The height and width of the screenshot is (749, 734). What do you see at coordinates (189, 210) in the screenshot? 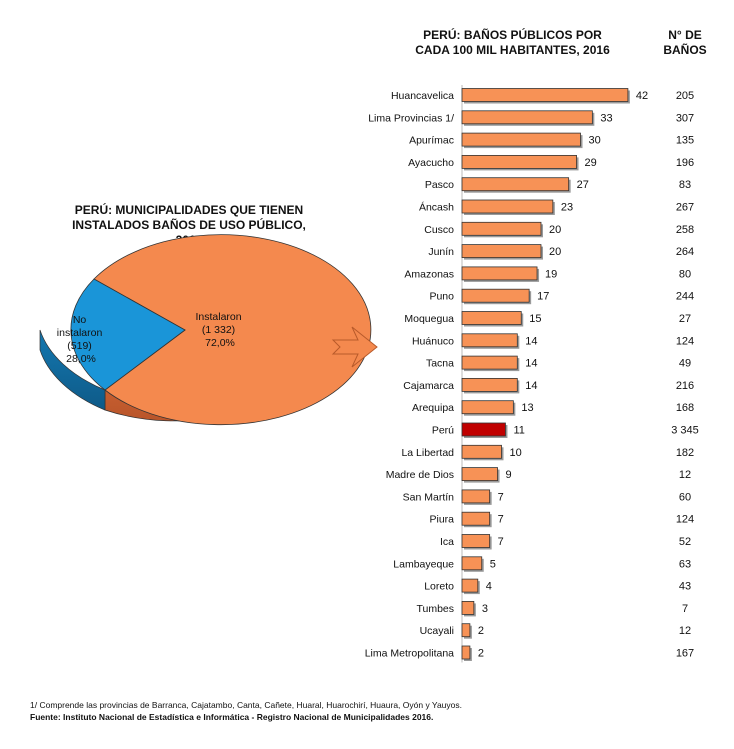
I see `pie-title-line: PERÚ: MUNICIPALIDADES QUE TIENEN` at bounding box center [189, 210].